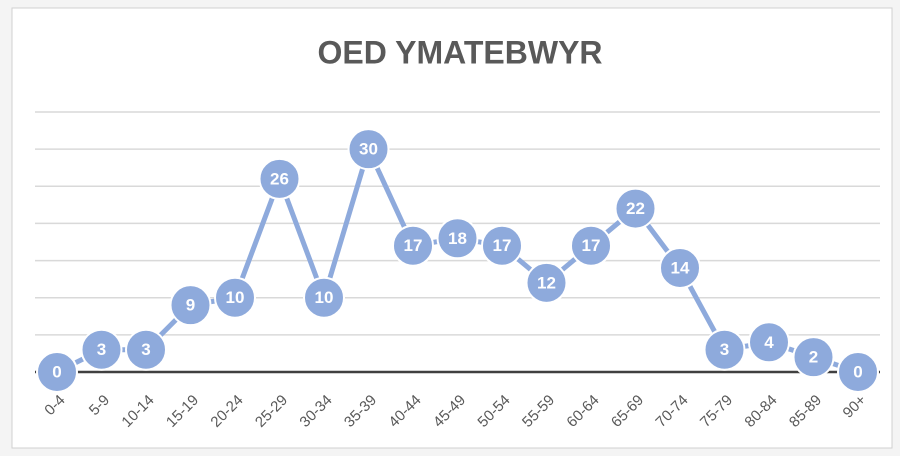 This screenshot has width=900, height=456. I want to click on data-label: 4, so click(769, 342).